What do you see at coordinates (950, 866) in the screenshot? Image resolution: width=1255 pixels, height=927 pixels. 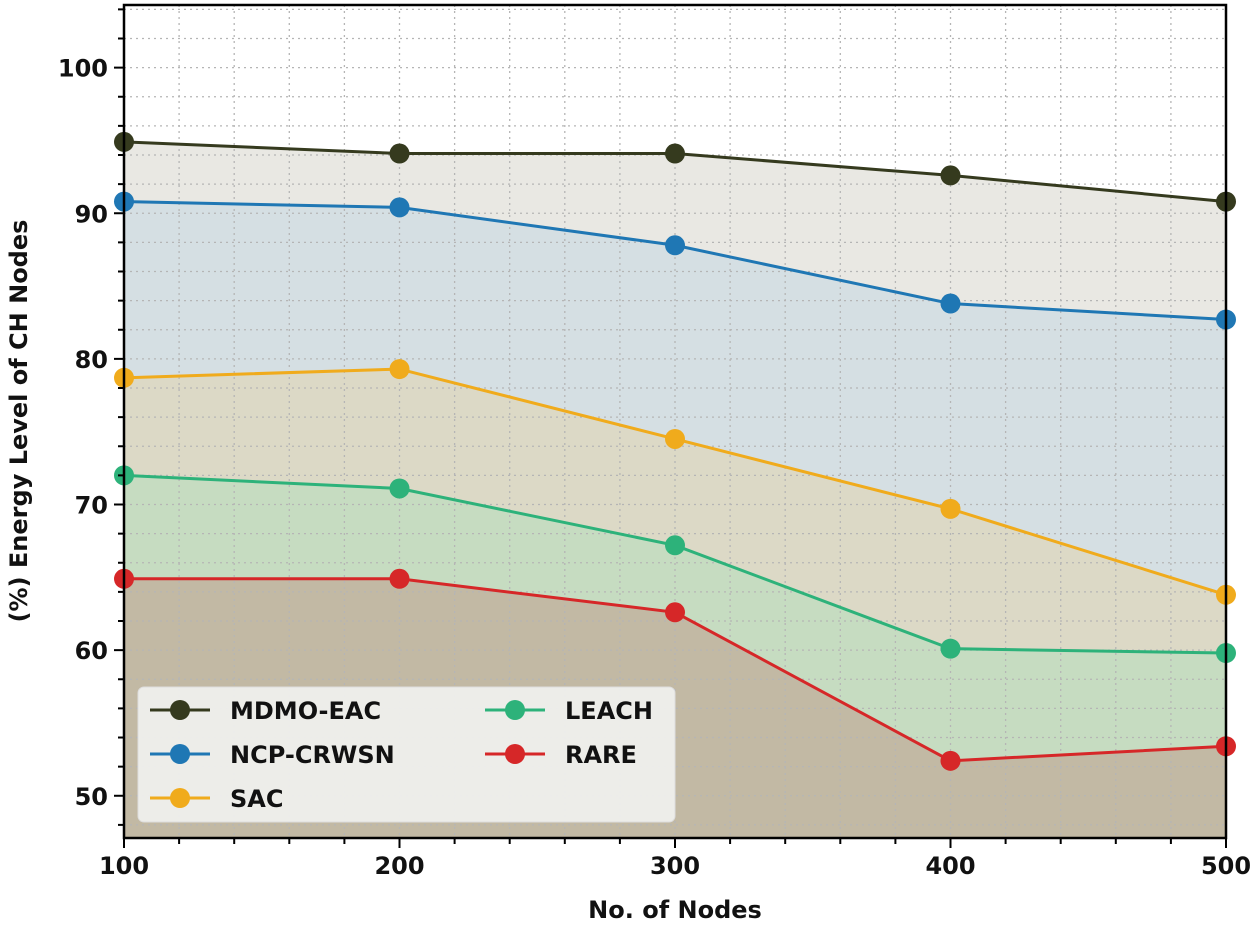 I see `x-tick-label: 400` at bounding box center [950, 866].